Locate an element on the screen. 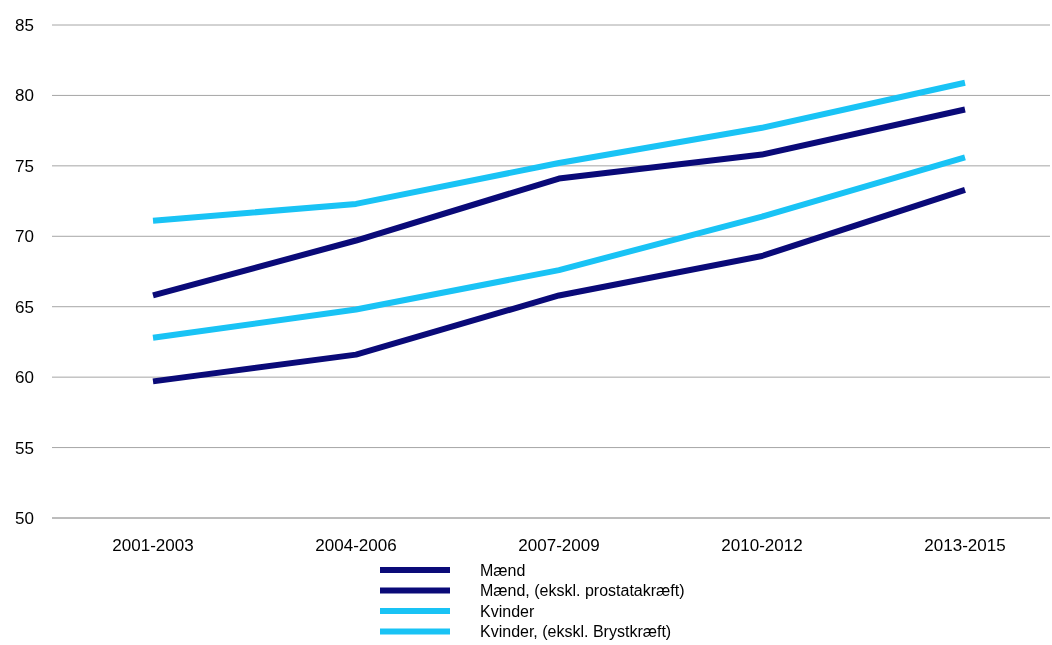 The width and height of the screenshot is (1052, 645). x-tick-label: 2010-2012 is located at coordinates (762, 545).